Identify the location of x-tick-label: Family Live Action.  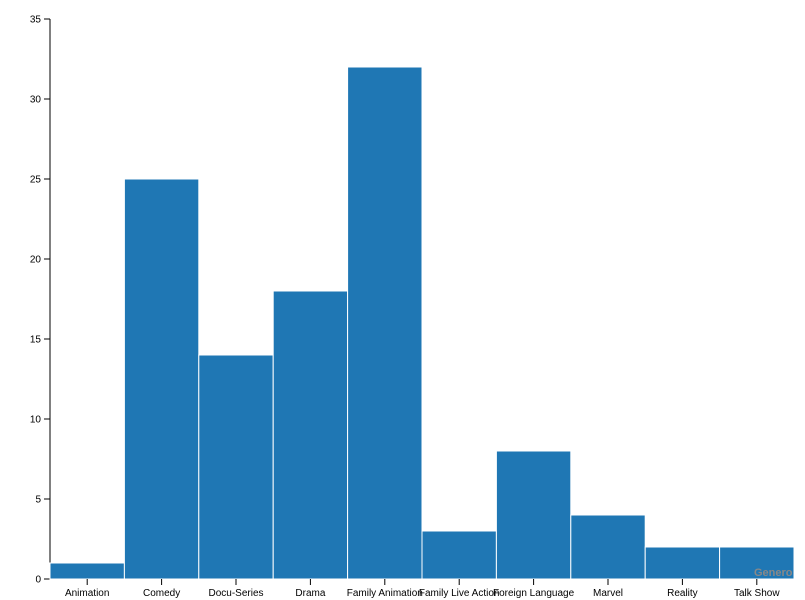
(459, 593).